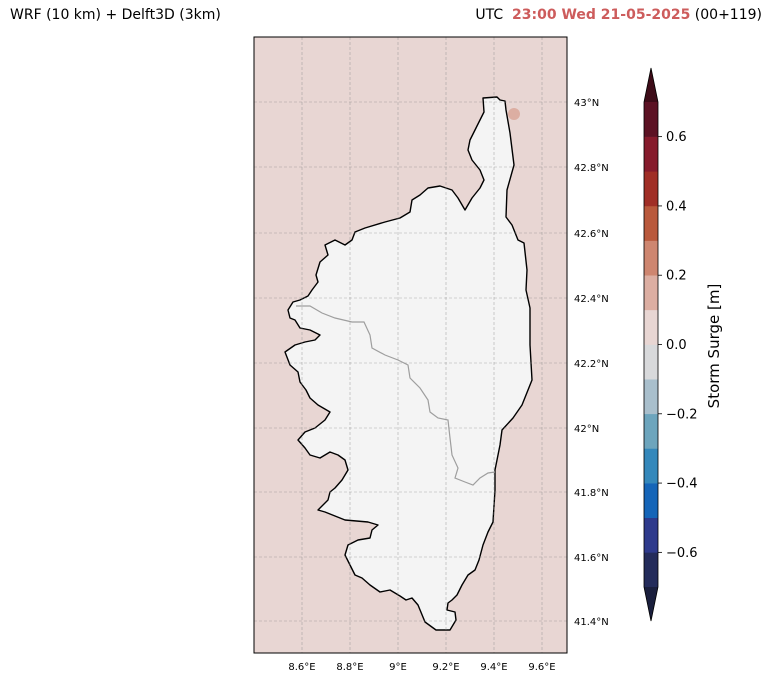  What do you see at coordinates (541, 667) in the screenshot?
I see `longitude-label: 9.6°E` at bounding box center [541, 667].